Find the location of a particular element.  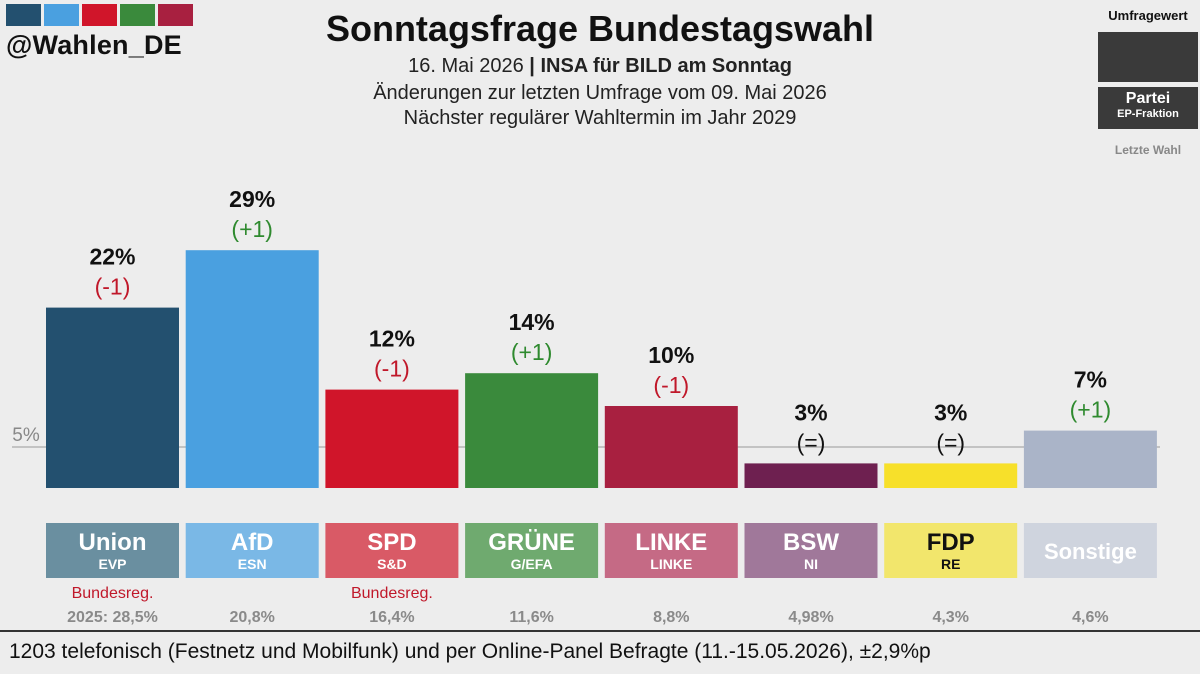

change-label-linke: (-1) is located at coordinates (671, 385).